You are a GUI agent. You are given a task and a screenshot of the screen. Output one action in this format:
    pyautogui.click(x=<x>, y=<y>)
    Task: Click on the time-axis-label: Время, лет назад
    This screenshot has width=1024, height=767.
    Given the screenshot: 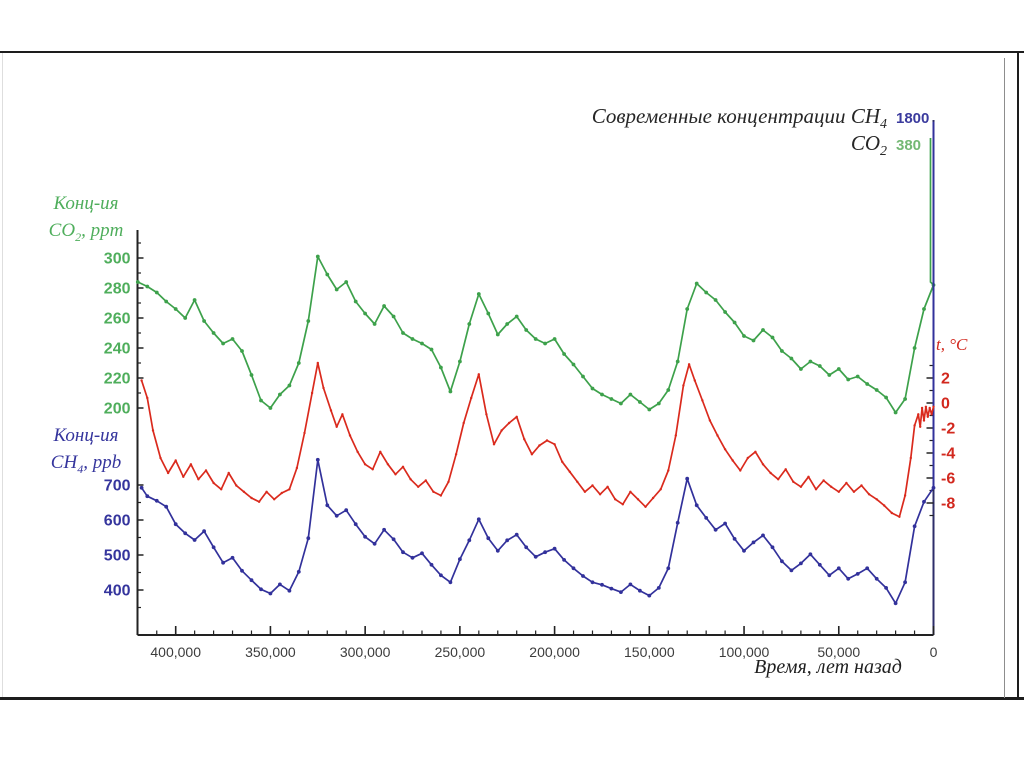 What is the action you would take?
    pyautogui.click(x=828, y=667)
    